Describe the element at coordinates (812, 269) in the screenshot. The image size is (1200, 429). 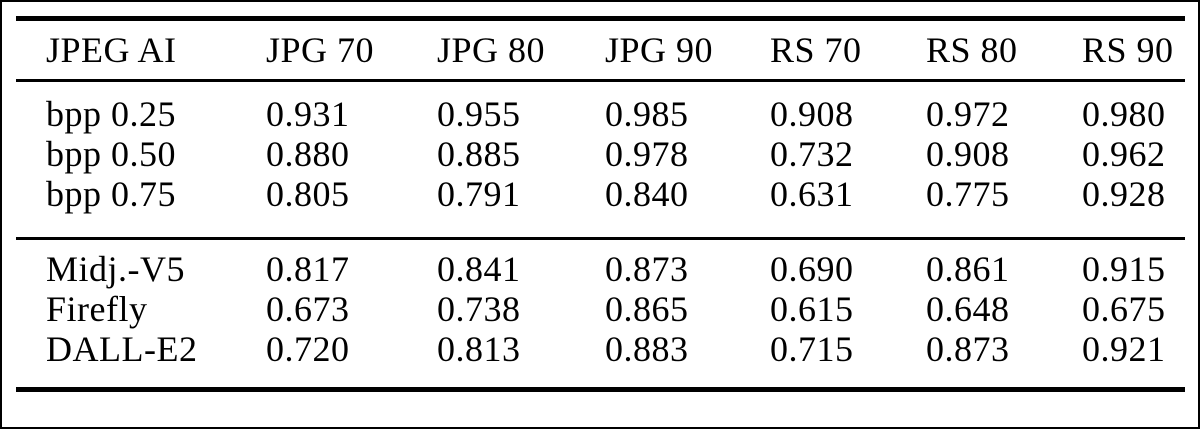
I see `value-cell: 0.690` at that location.